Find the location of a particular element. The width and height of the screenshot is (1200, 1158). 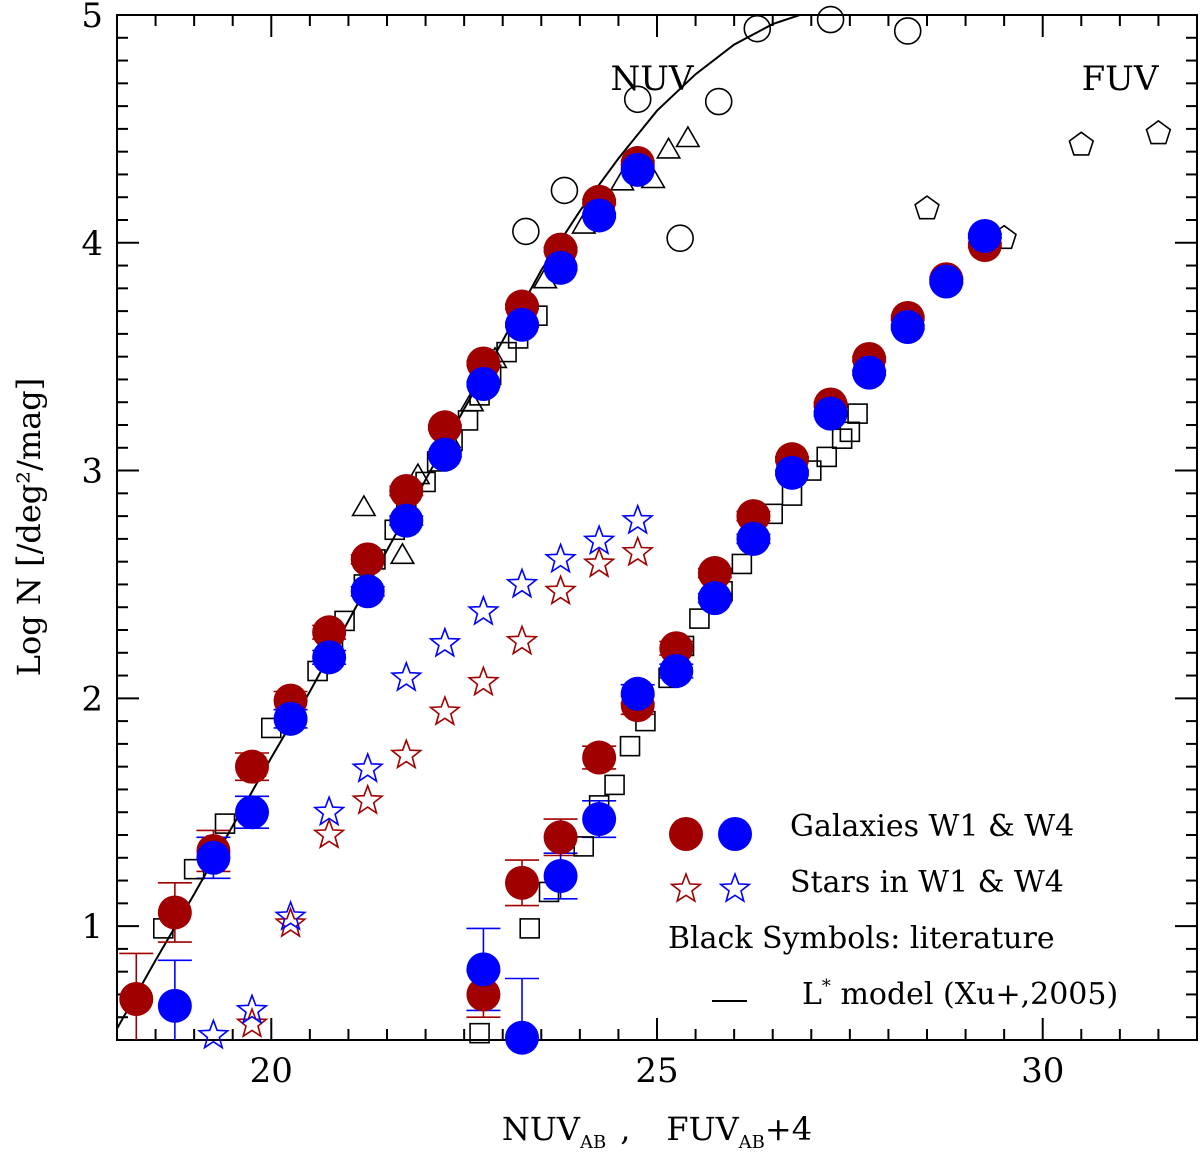

legend-model-l: L is located at coordinates (812, 994).